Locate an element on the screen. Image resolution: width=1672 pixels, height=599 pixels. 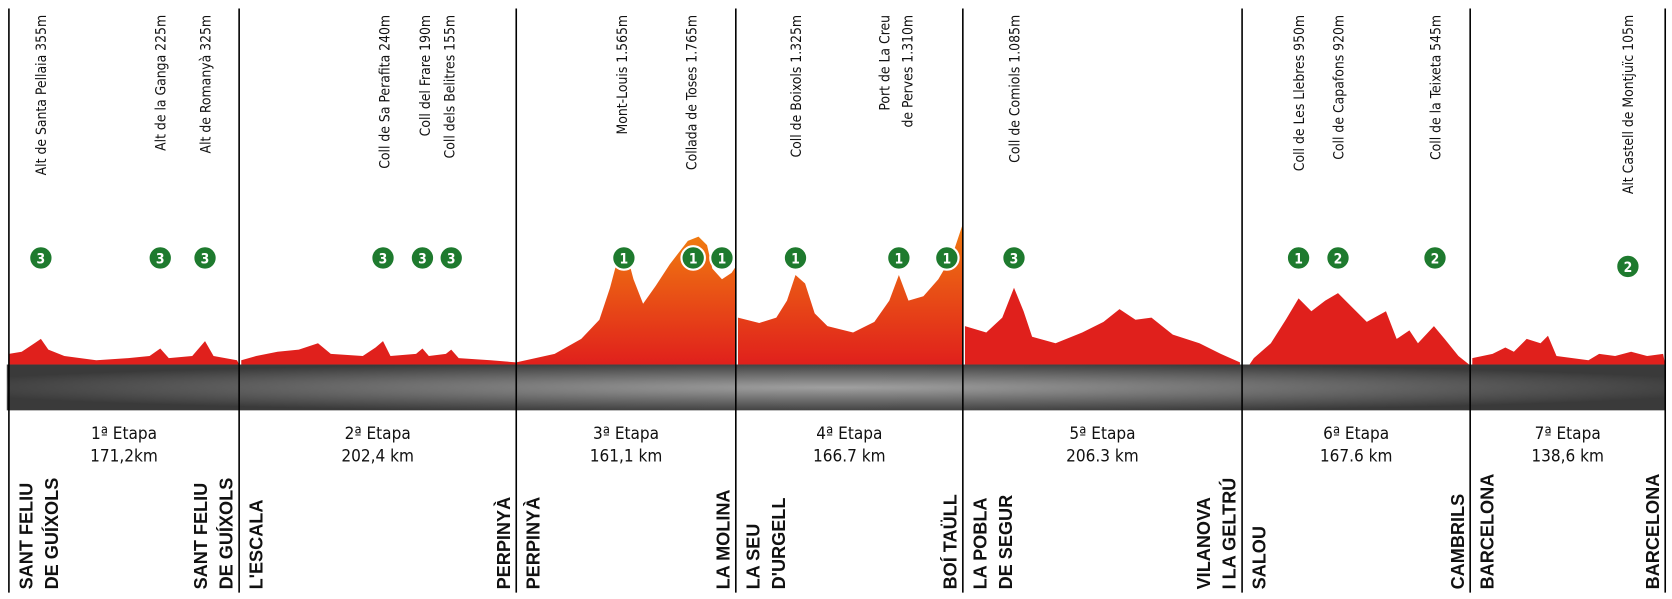
start-city: DE GUÍXOLS is located at coordinates (51, 534).